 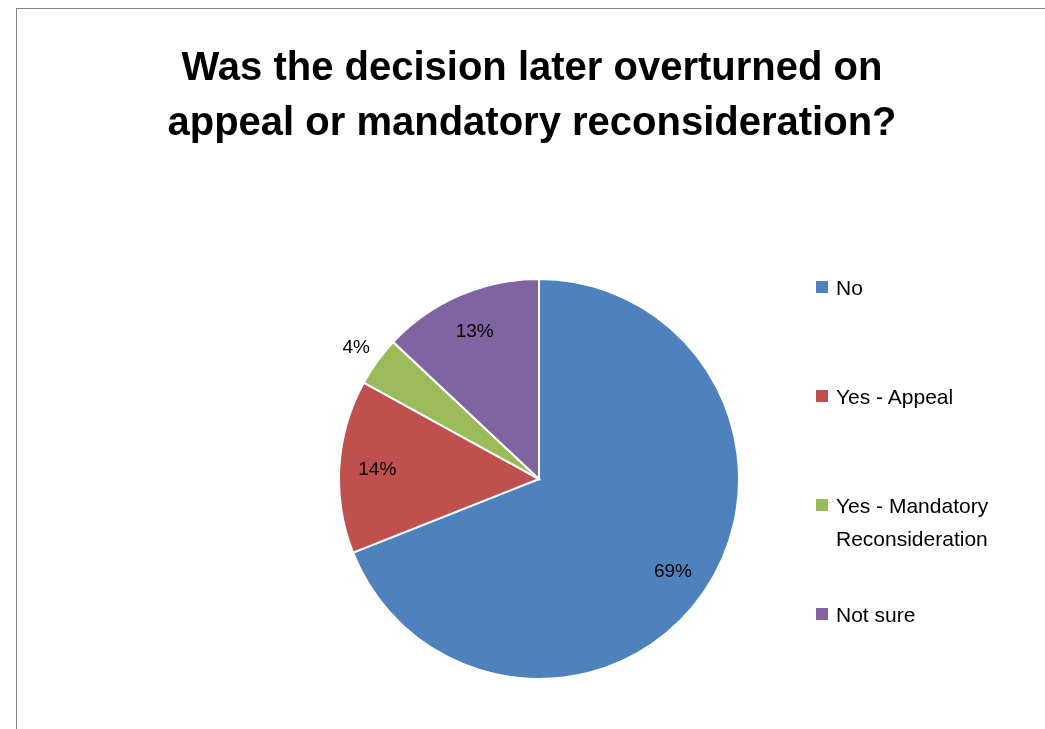 I want to click on data-label: 4%, so click(x=356, y=346).